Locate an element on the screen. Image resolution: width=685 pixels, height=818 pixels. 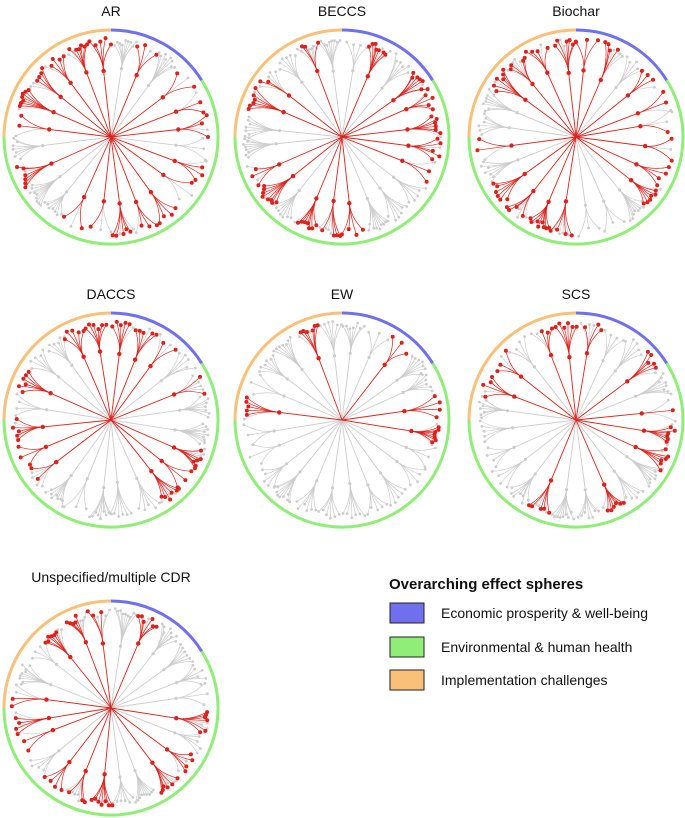
panel-title: SCS is located at coordinates (576, 294).